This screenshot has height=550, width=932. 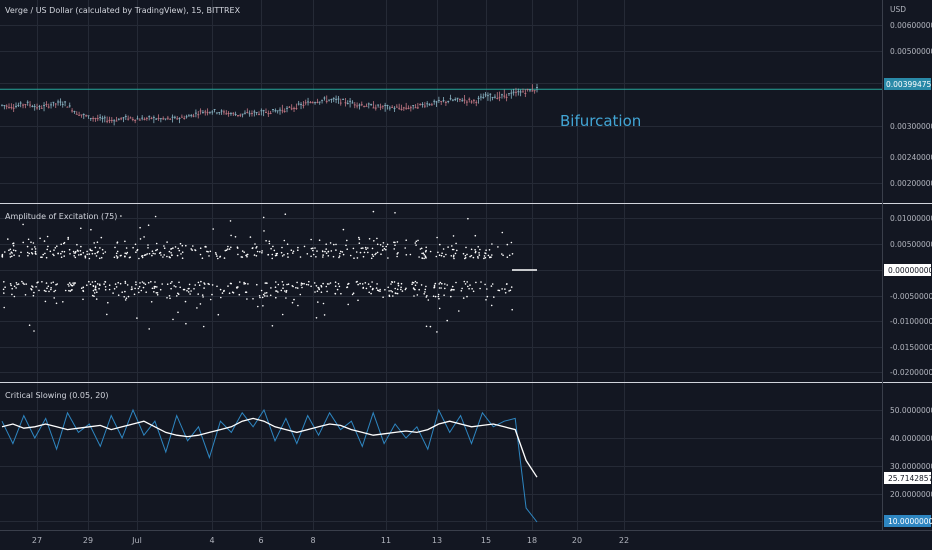 What do you see at coordinates (911, 51) in the screenshot?
I see `price-tick-label: 0.00500000` at bounding box center [911, 51].